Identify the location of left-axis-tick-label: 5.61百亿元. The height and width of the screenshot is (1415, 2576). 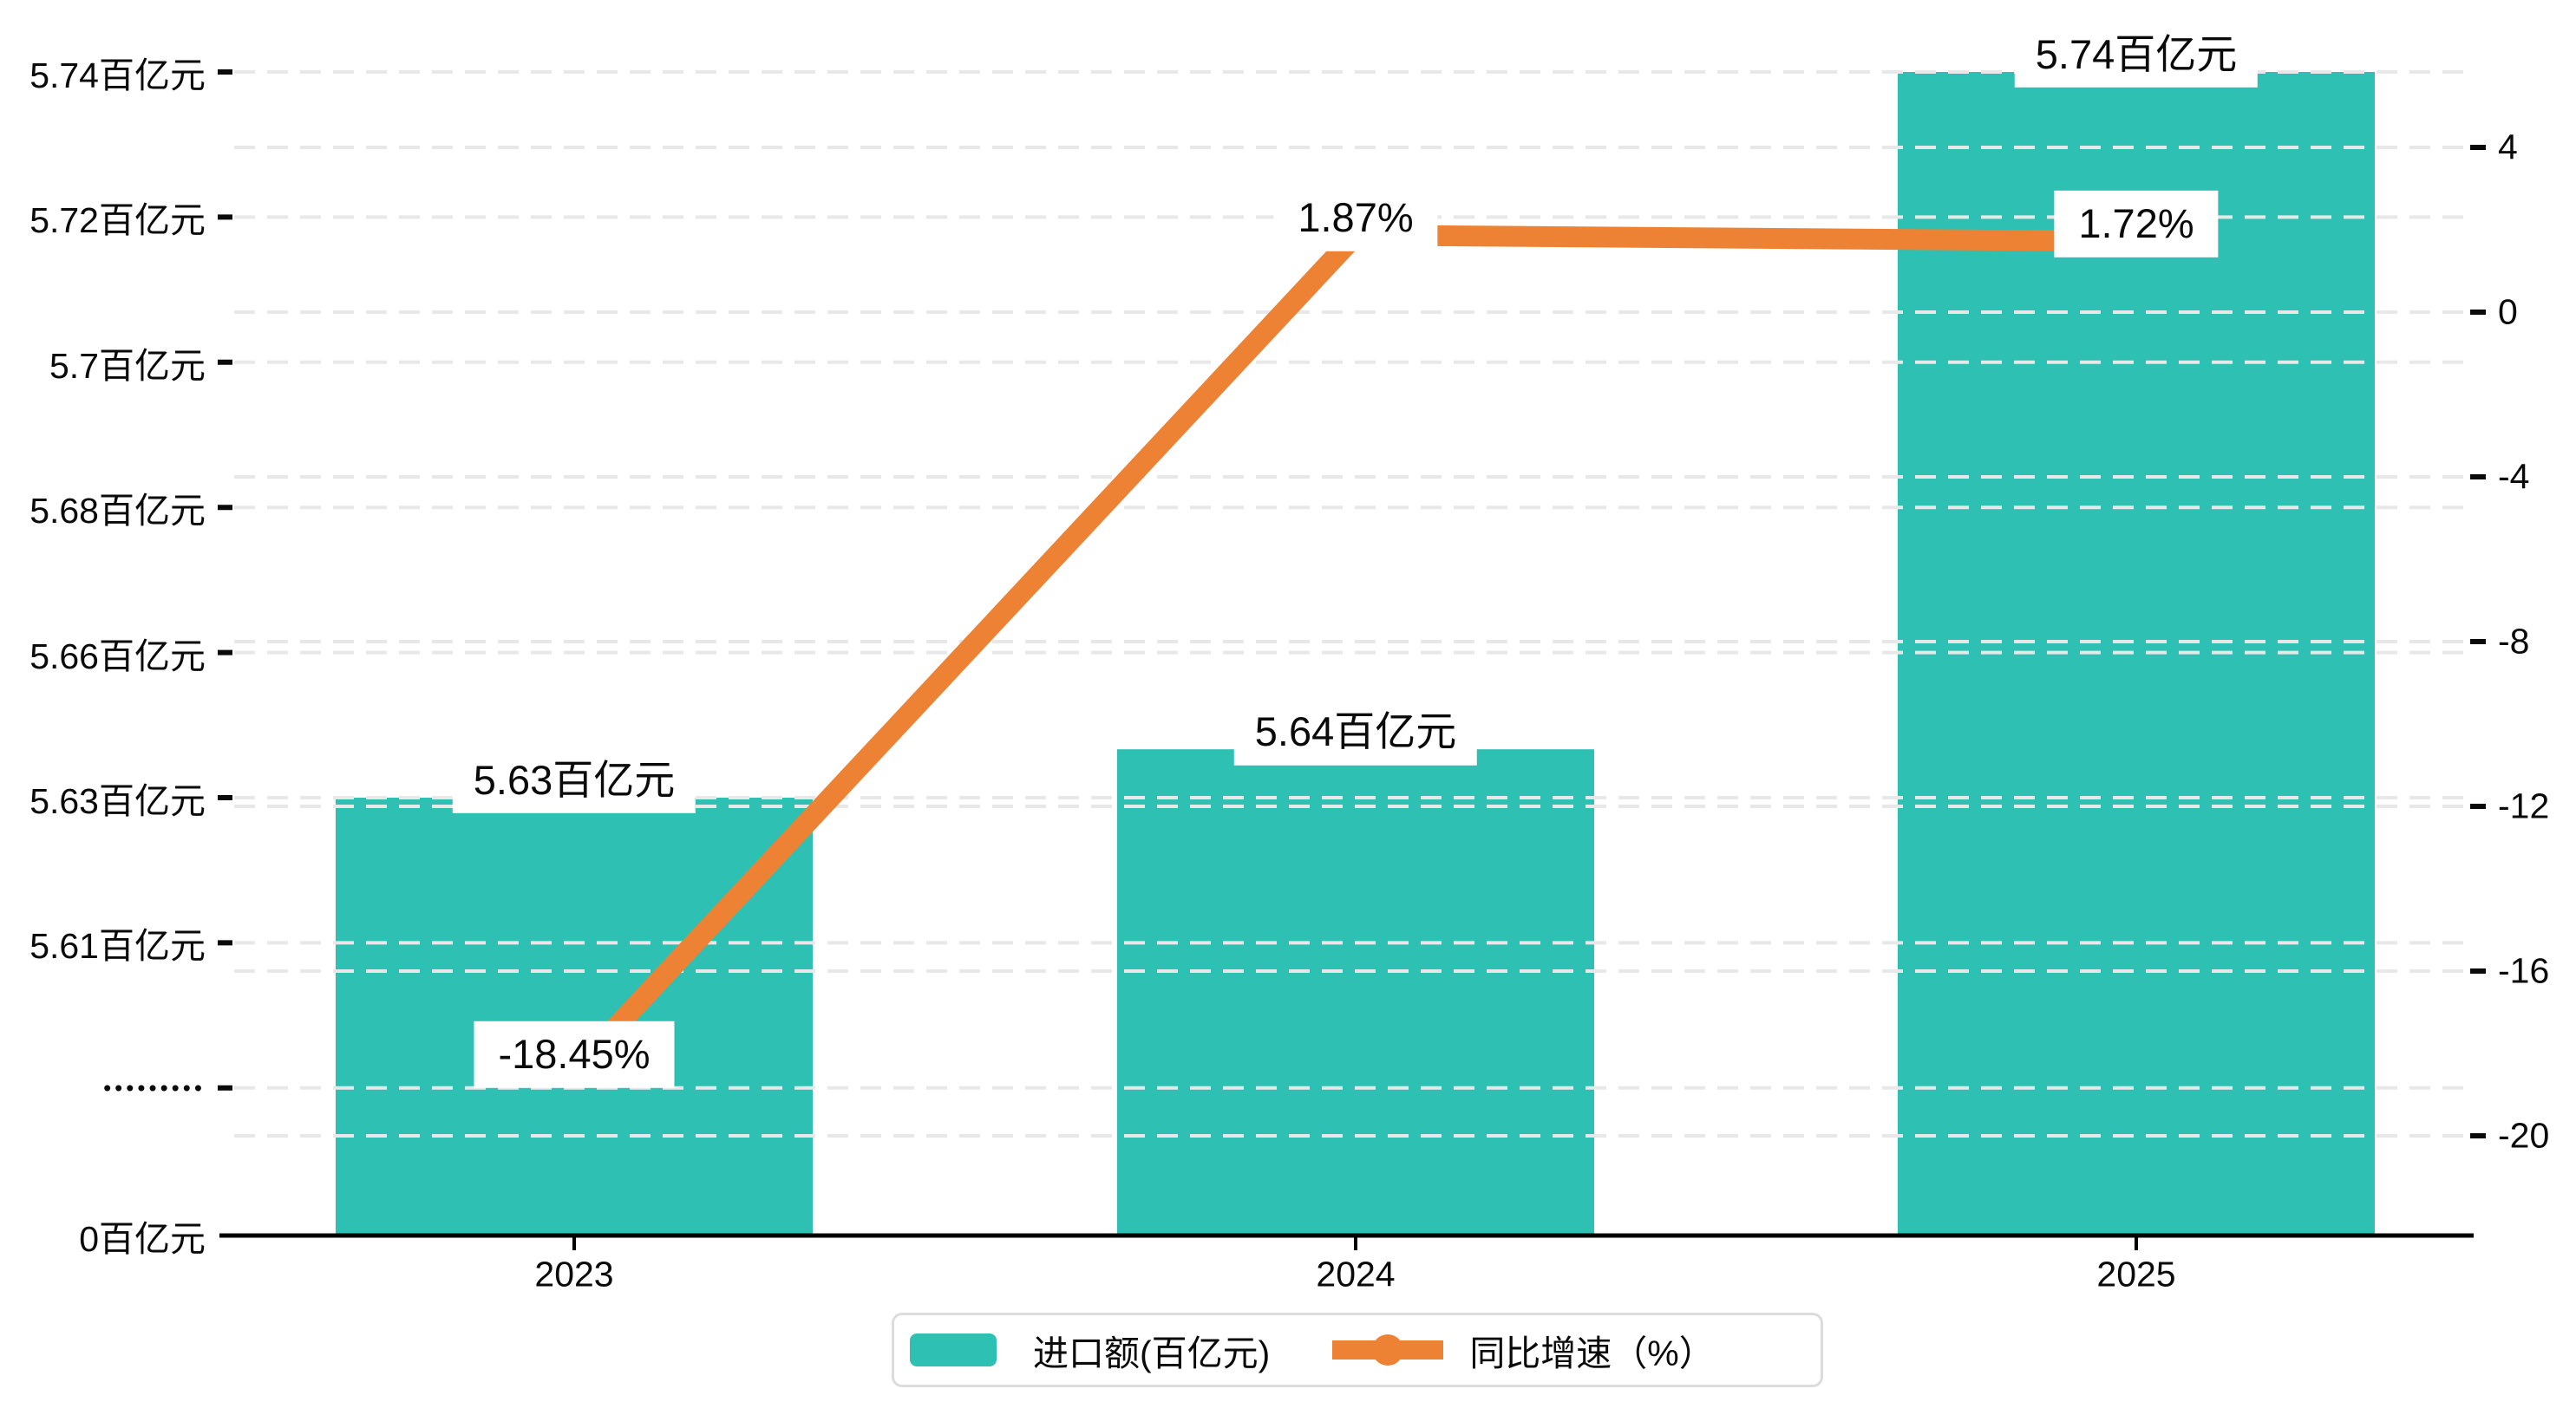
(117, 946).